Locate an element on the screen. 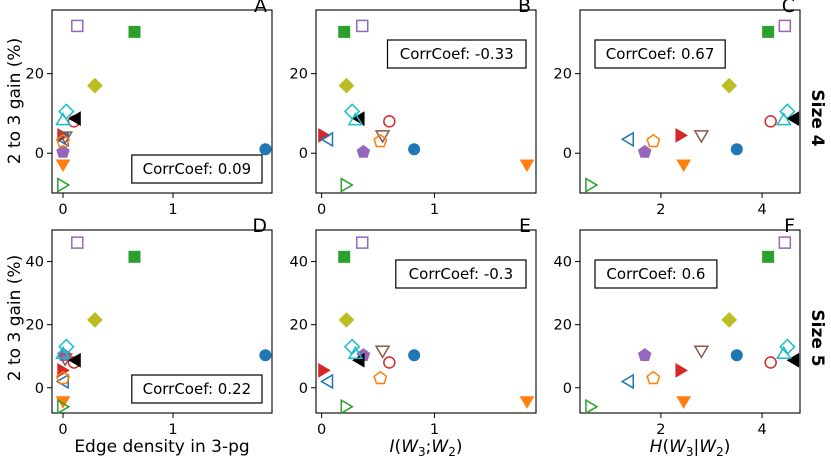  panel-letter: B is located at coordinates (524, 8).